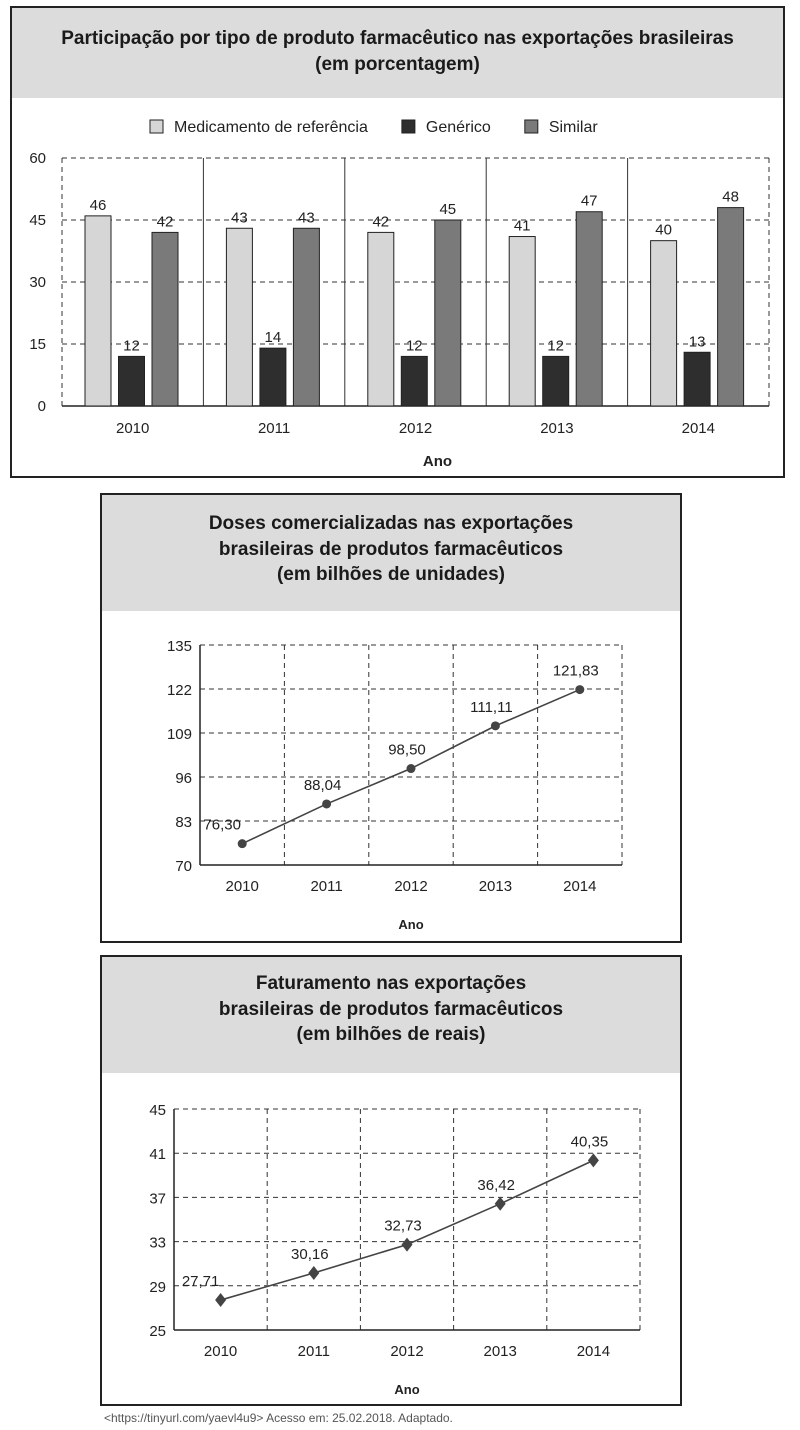 The image size is (800, 1430). I want to click on y-tick-label: 122, so click(179, 690).